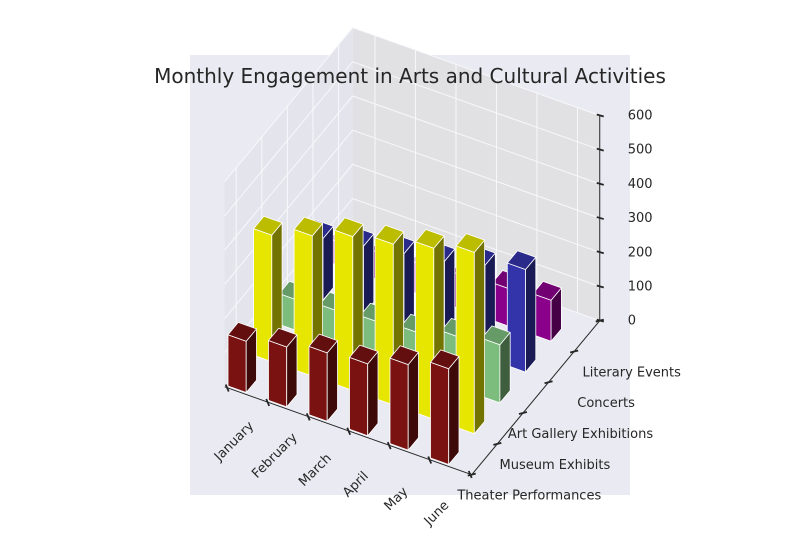 The height and width of the screenshot is (550, 800). I want to click on x-tick-label: June, so click(436, 513).